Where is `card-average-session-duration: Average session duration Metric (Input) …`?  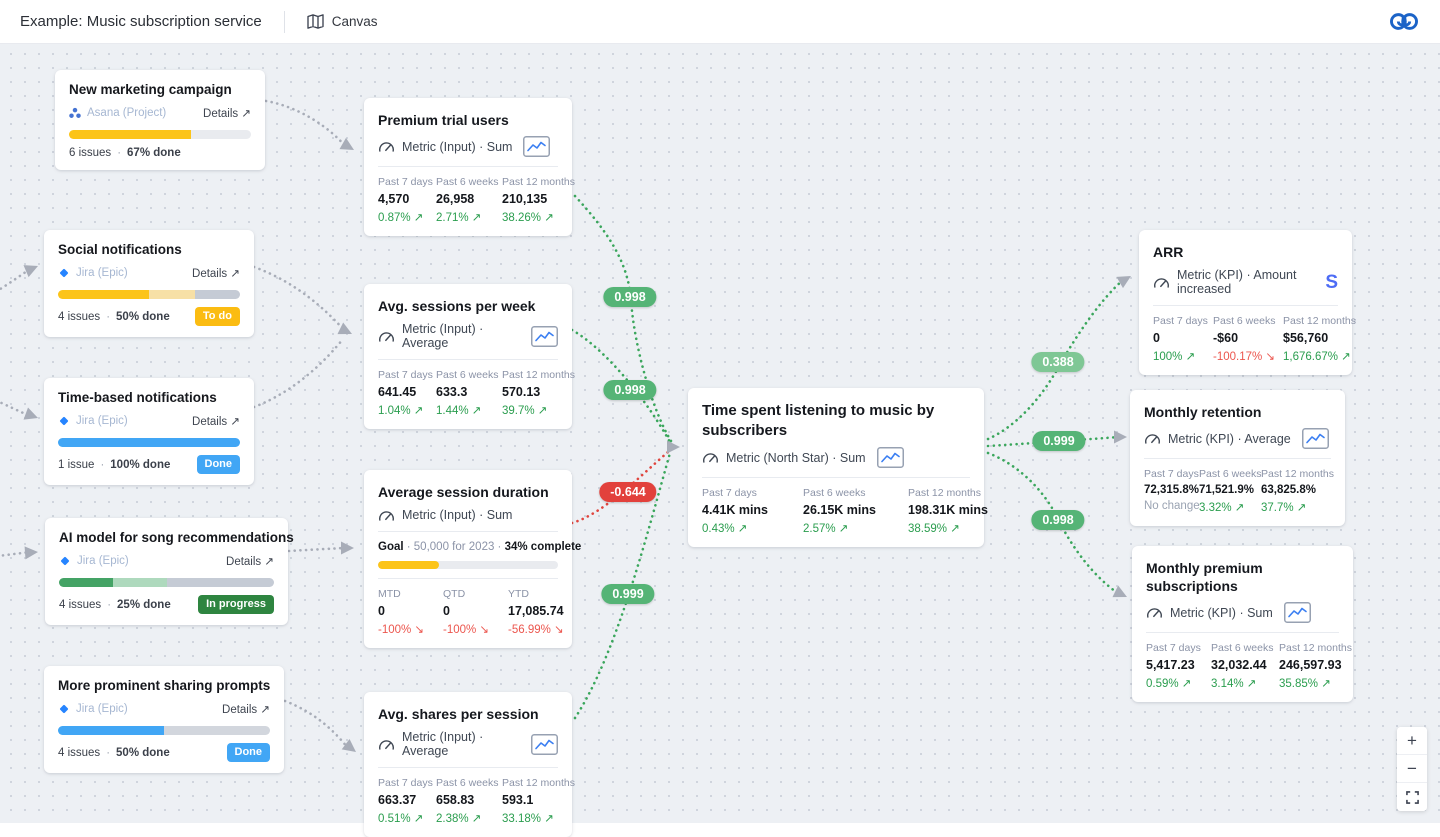
card-average-session-duration: Average session duration Metric (Input) … is located at coordinates (468, 559).